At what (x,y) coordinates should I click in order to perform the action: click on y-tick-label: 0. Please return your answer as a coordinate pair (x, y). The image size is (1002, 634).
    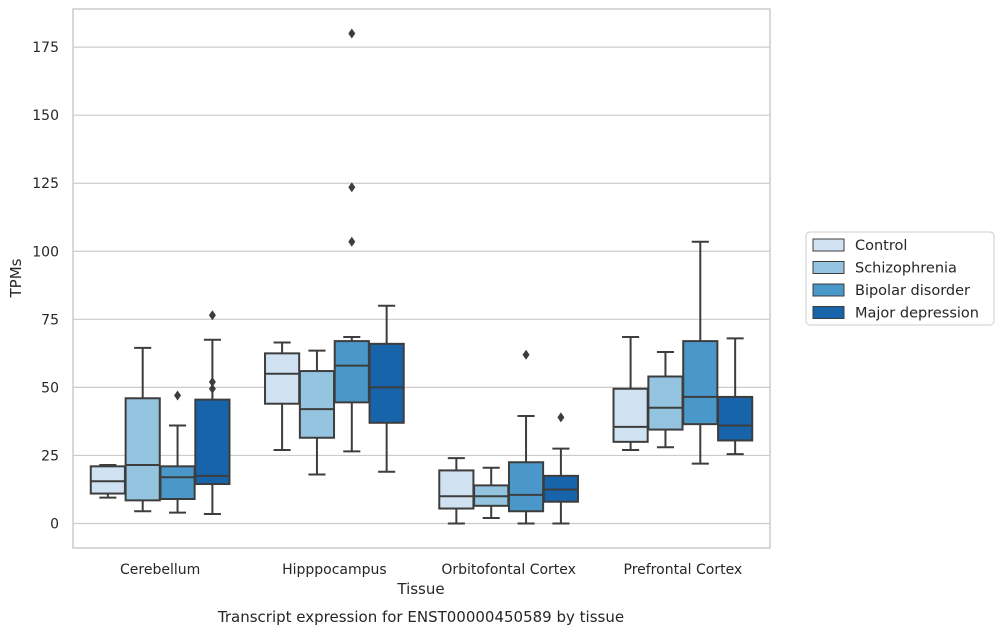
    Looking at the image, I should click on (54, 525).